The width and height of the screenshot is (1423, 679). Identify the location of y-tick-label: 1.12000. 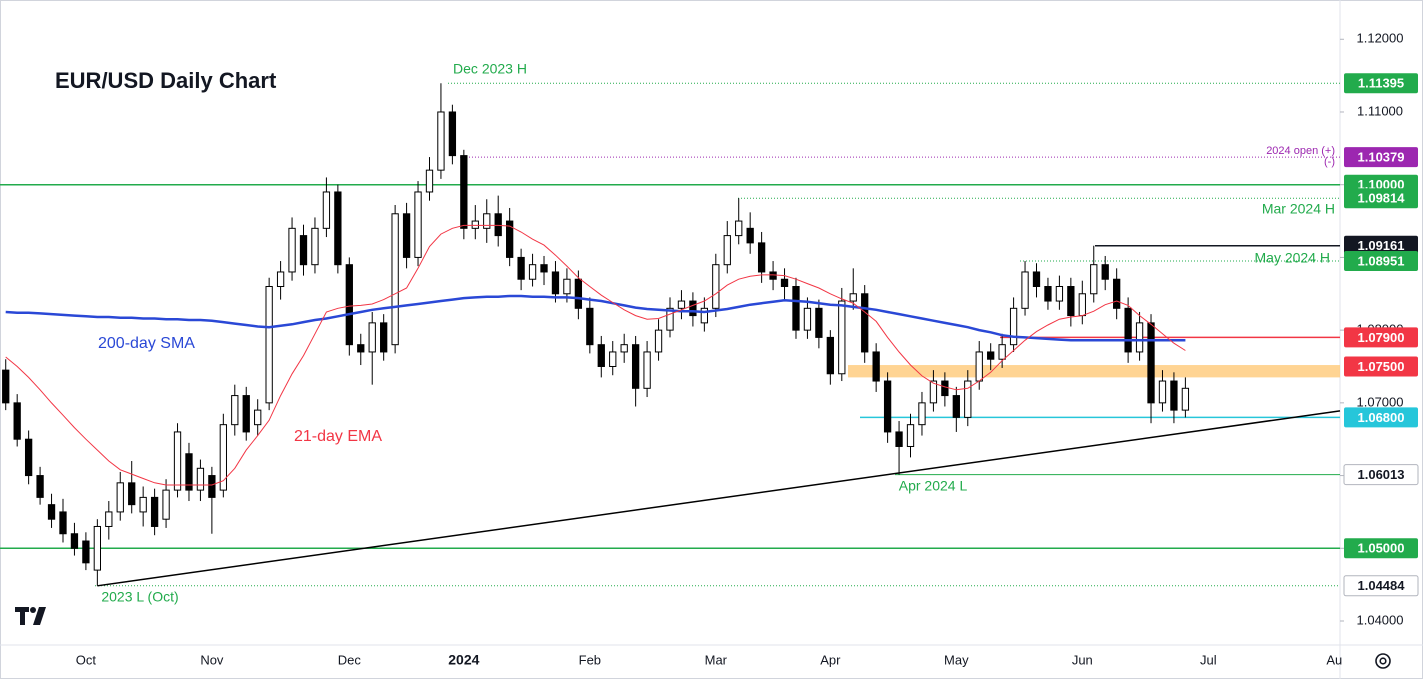
(1380, 38).